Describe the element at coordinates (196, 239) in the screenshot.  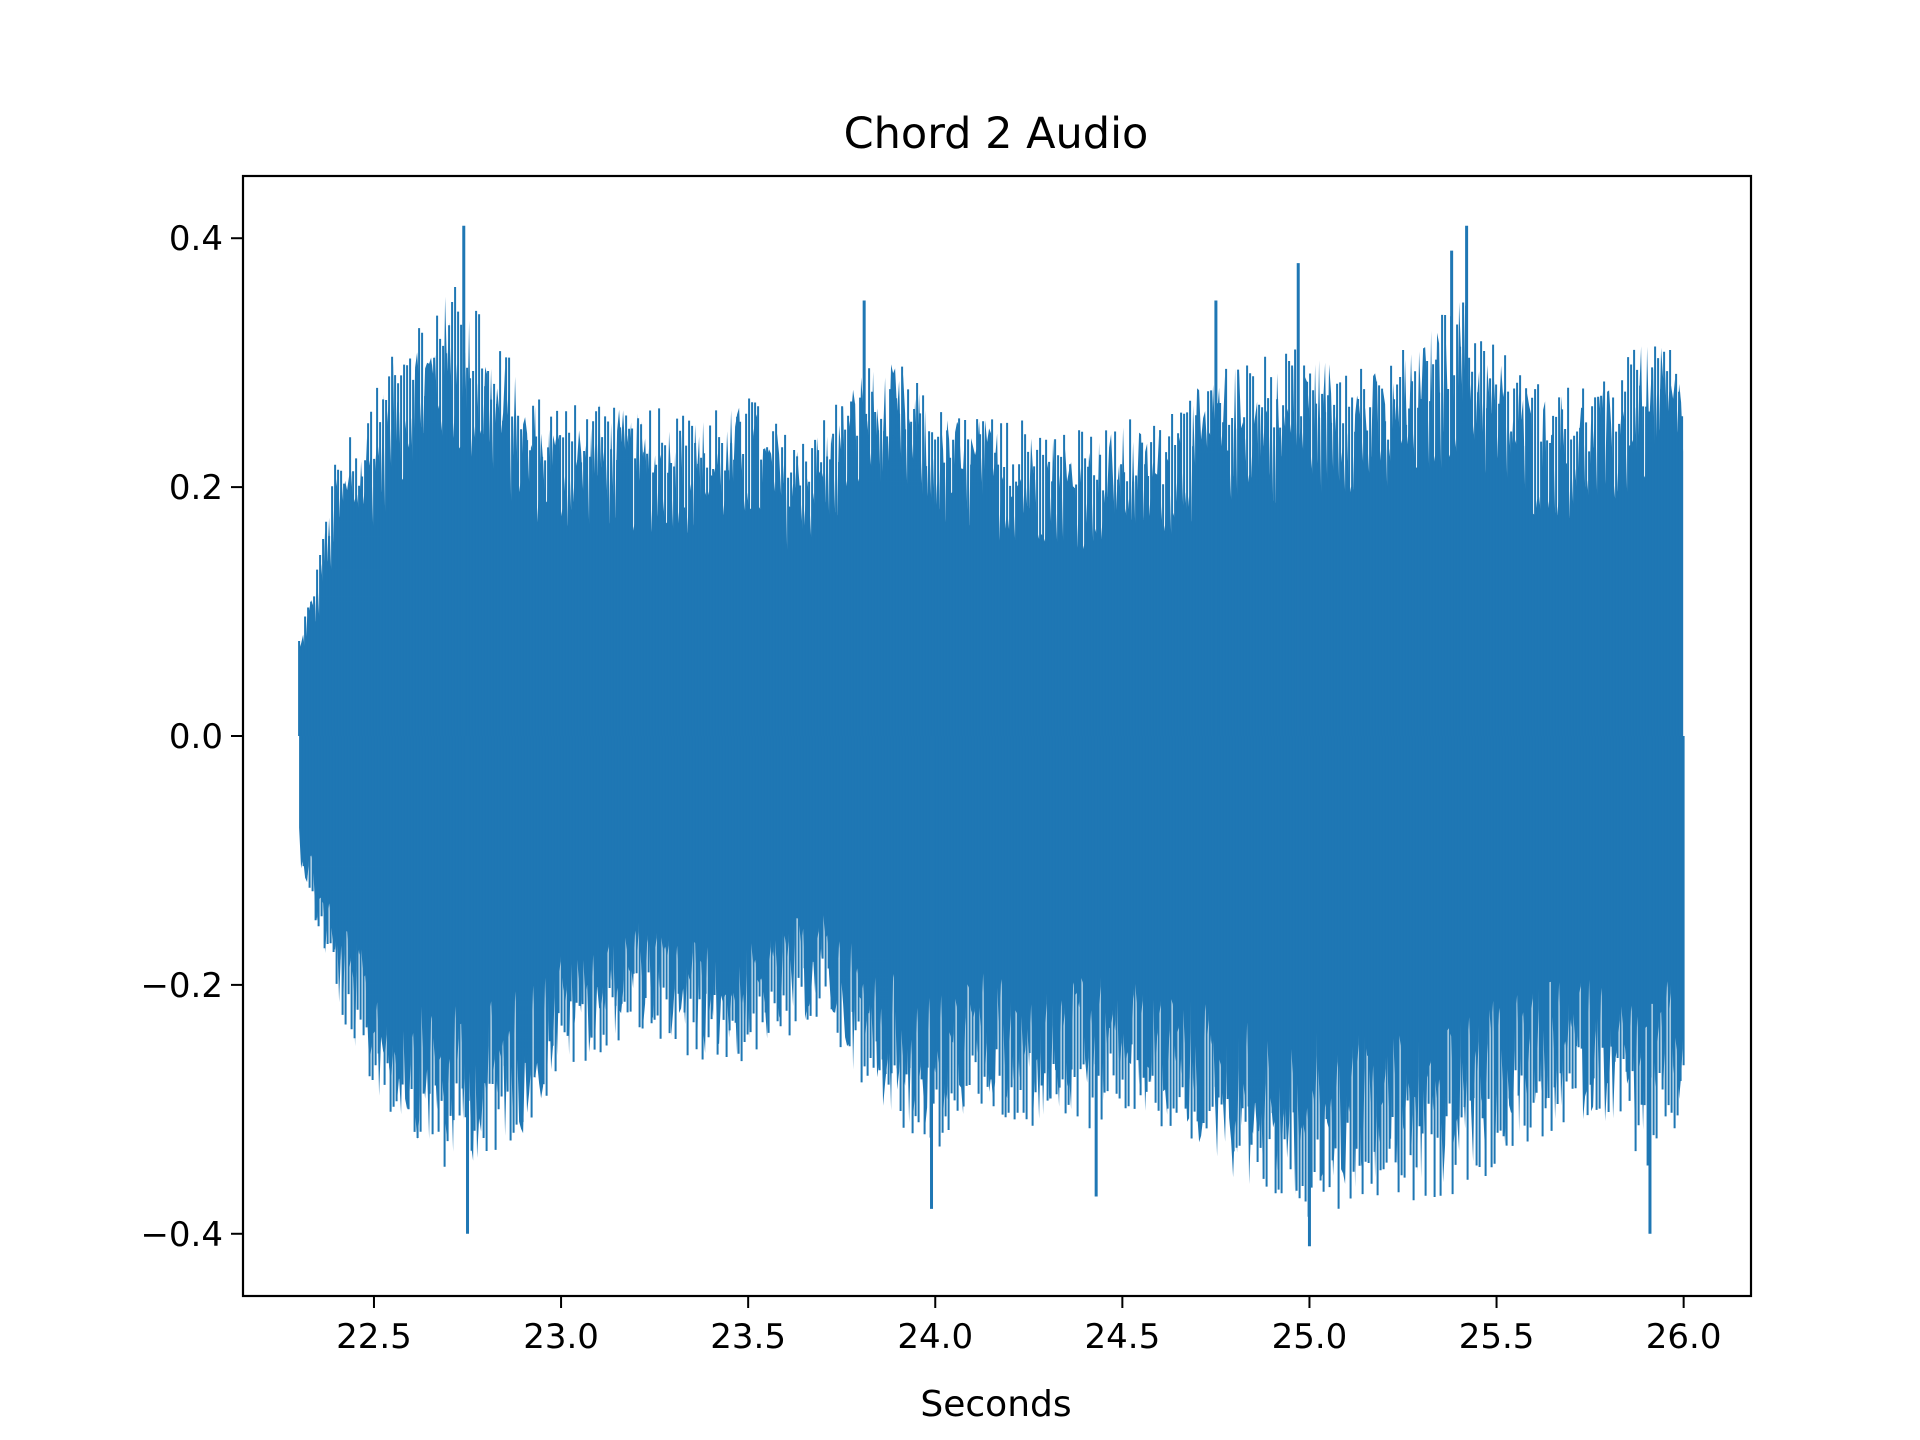
I see `y-tick-label: 0.4` at that location.